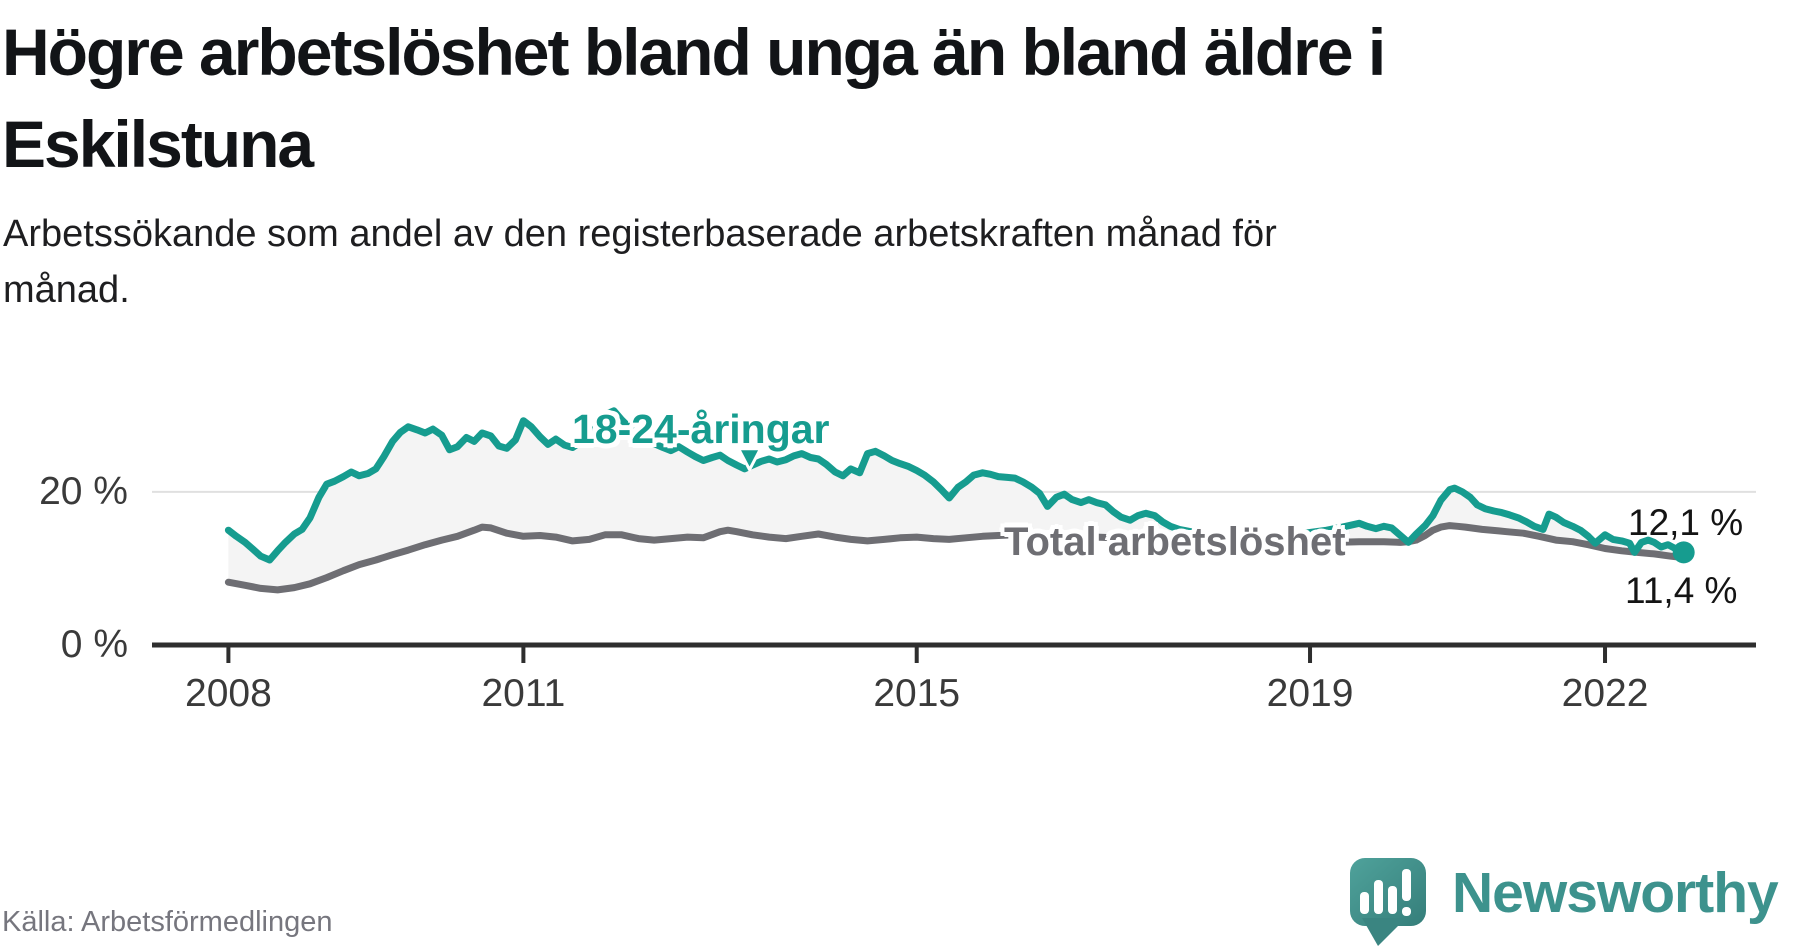  I want to click on source-caption: Källa: Arbetsförmedlingen, so click(167, 922).